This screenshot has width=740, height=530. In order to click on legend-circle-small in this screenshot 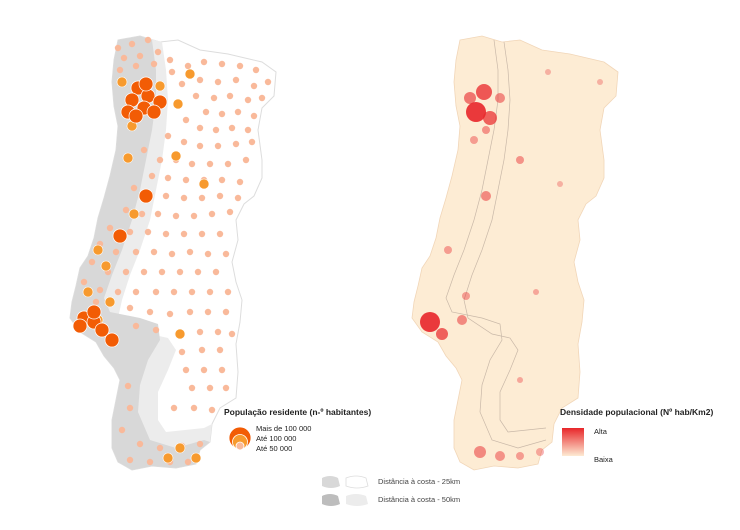, I will do `click(240, 446)`.